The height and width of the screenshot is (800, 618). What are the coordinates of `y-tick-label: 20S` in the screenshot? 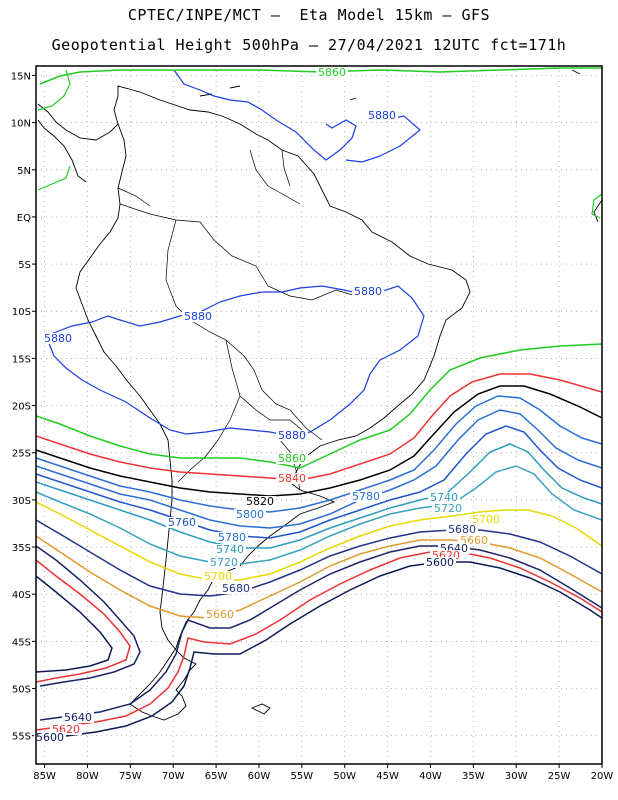 It's located at (21, 407).